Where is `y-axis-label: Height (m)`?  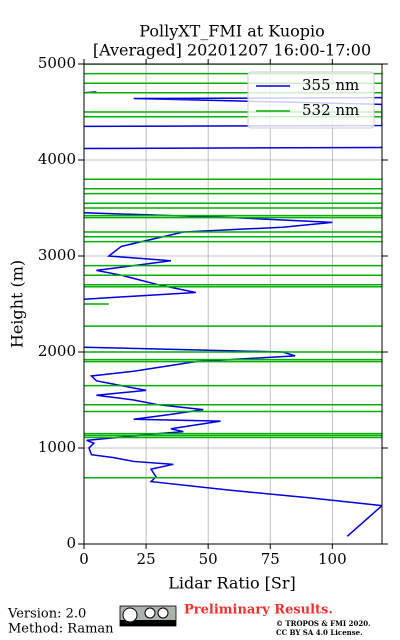 y-axis-label: Height (m) is located at coordinates (17, 304).